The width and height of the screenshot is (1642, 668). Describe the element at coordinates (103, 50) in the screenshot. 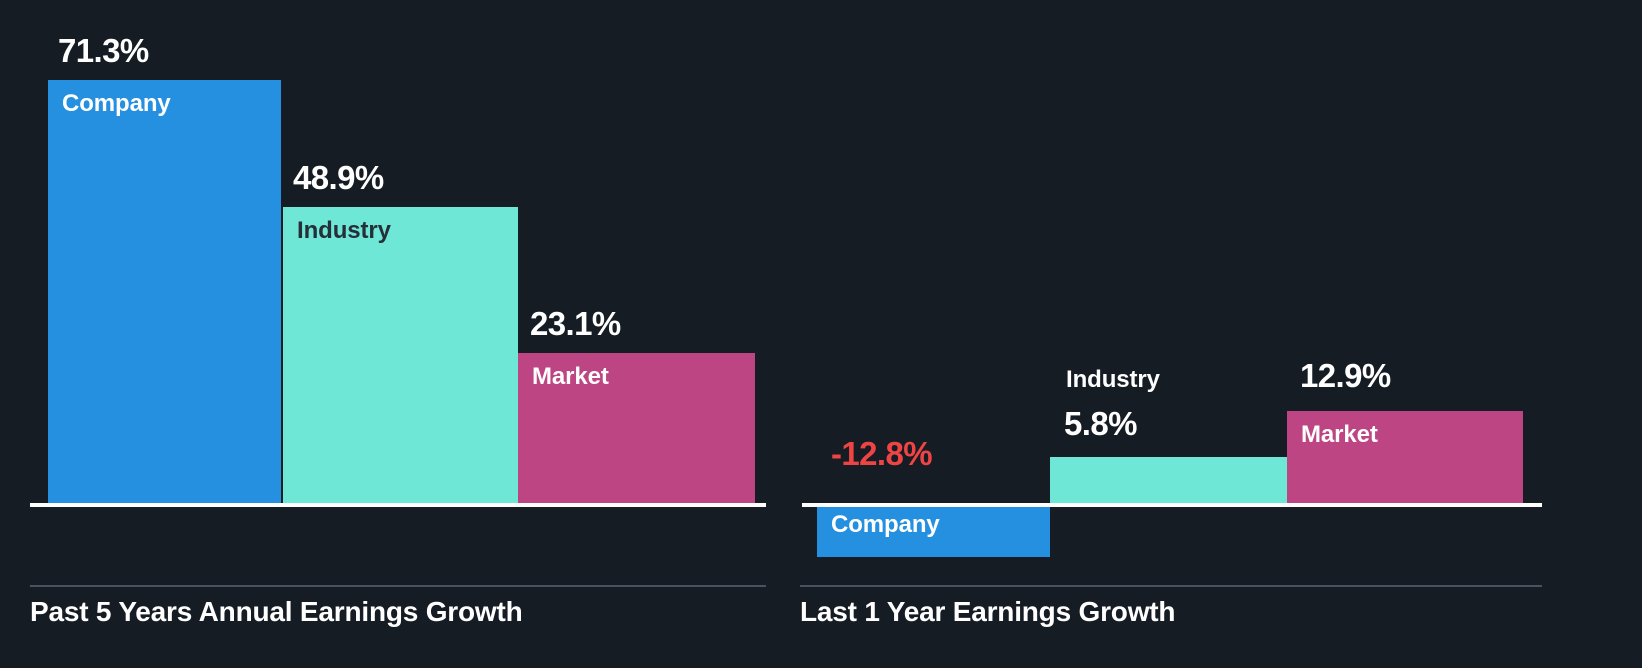

I see `bar-value-company-left: 71.3%` at that location.